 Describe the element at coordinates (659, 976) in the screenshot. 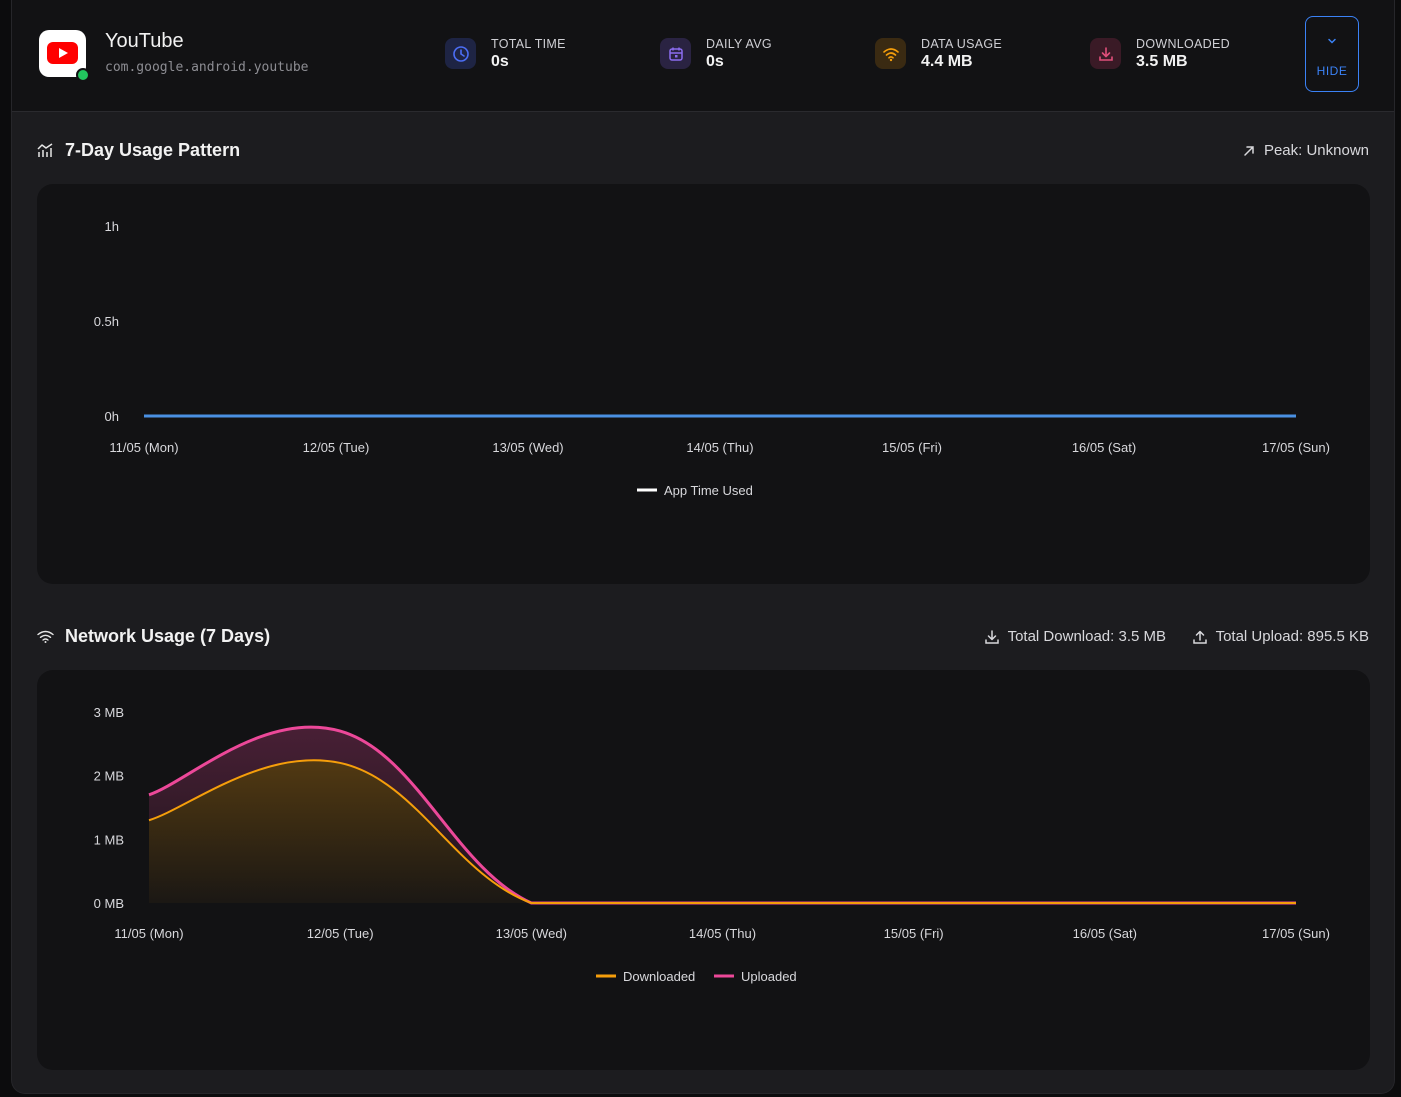

I see `legend-label: Downloaded` at that location.